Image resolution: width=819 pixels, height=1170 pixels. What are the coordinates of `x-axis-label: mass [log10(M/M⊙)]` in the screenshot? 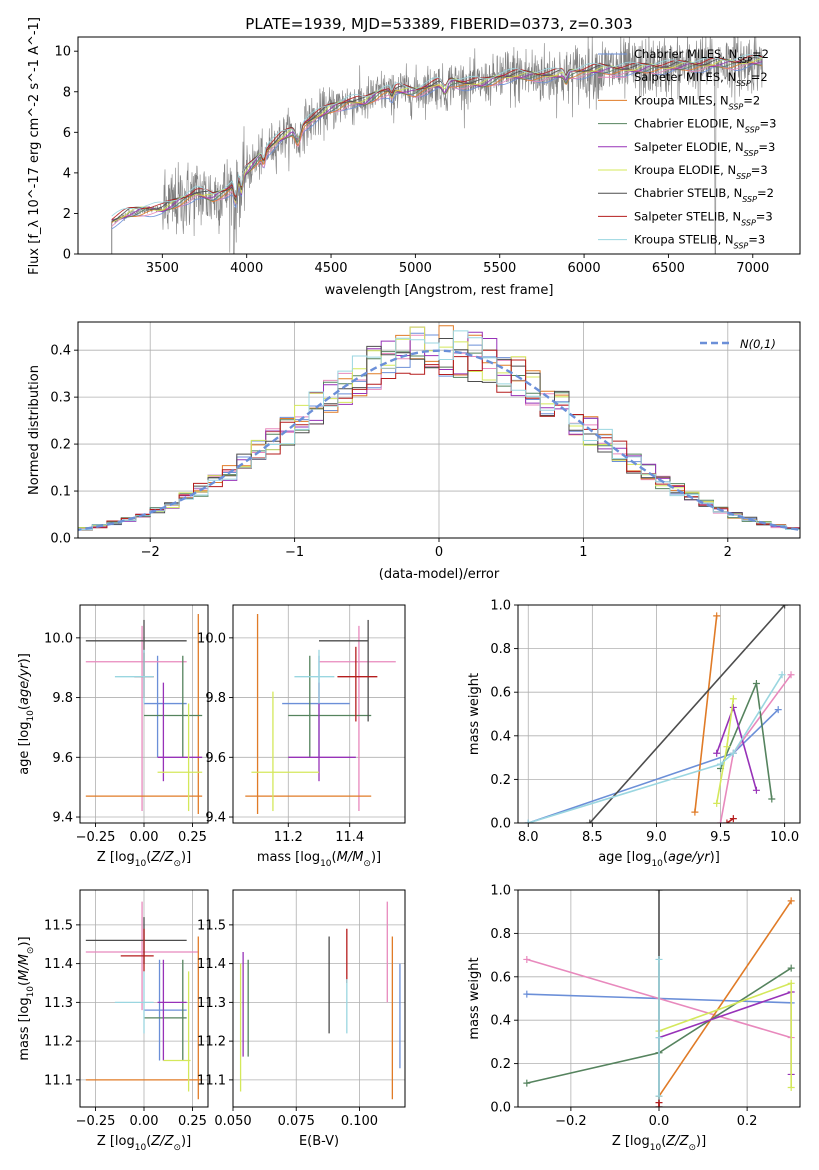 It's located at (319, 859).